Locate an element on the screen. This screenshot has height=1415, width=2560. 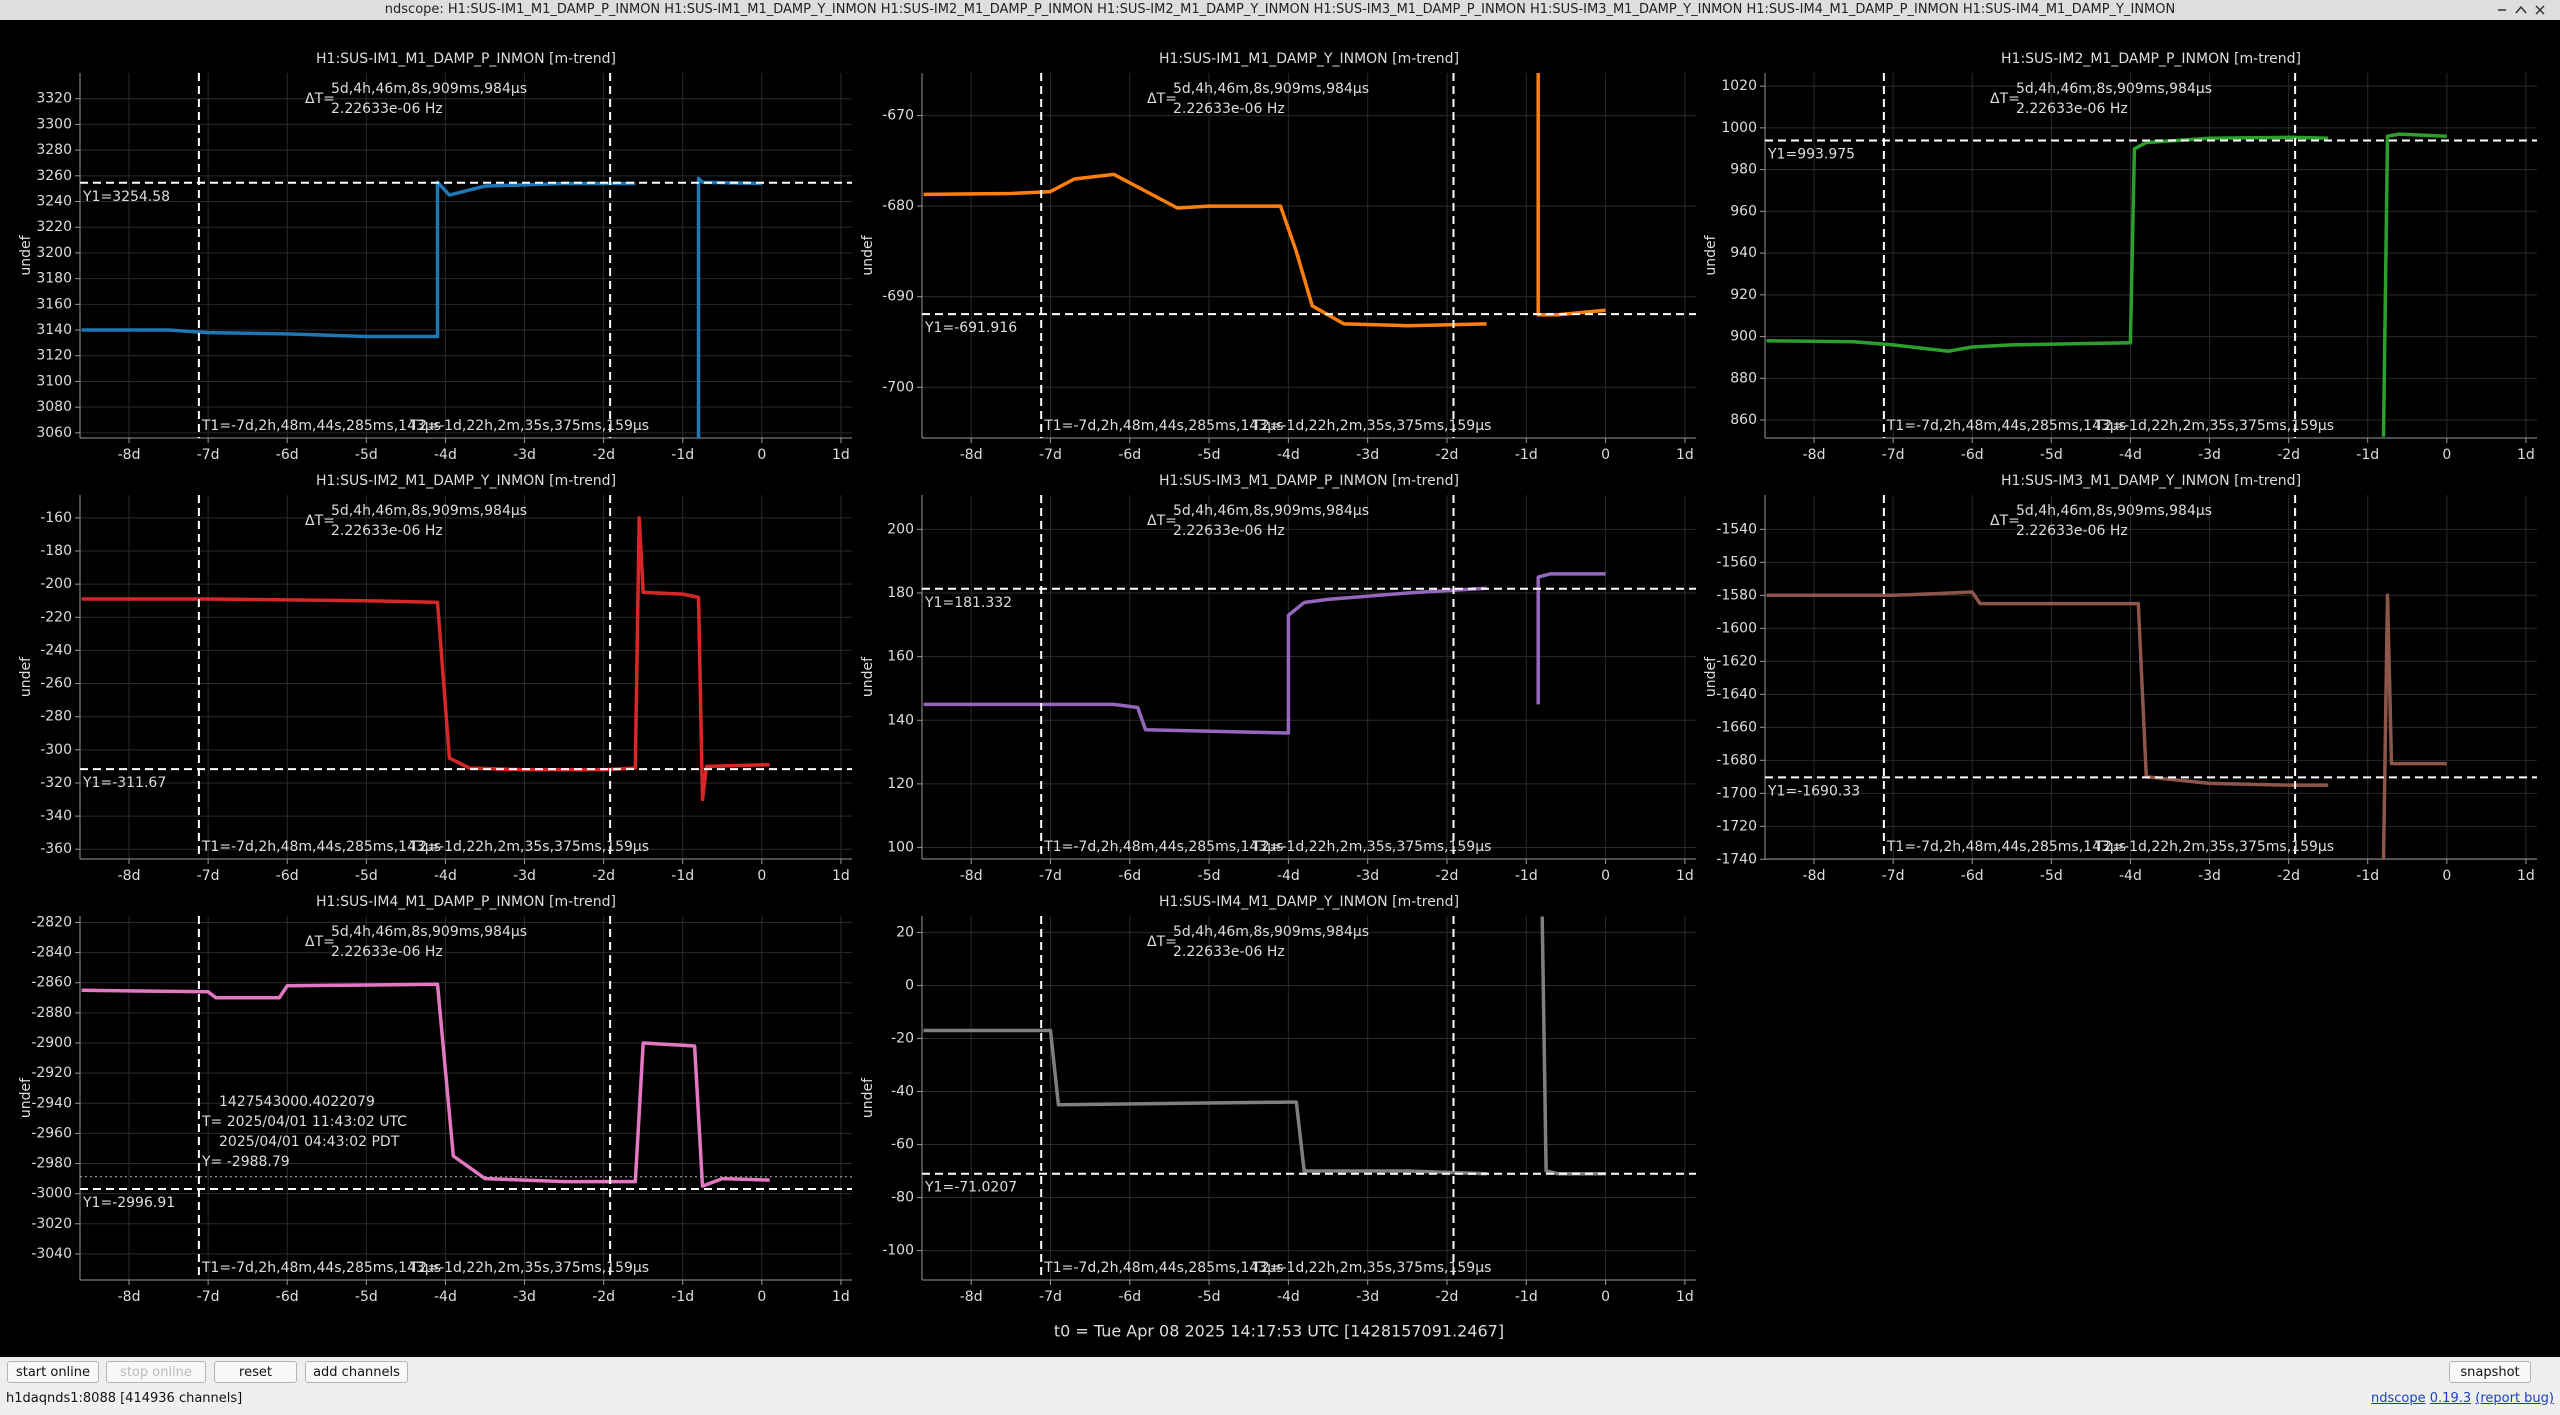
window-controls is located at coordinates (2521, 10).